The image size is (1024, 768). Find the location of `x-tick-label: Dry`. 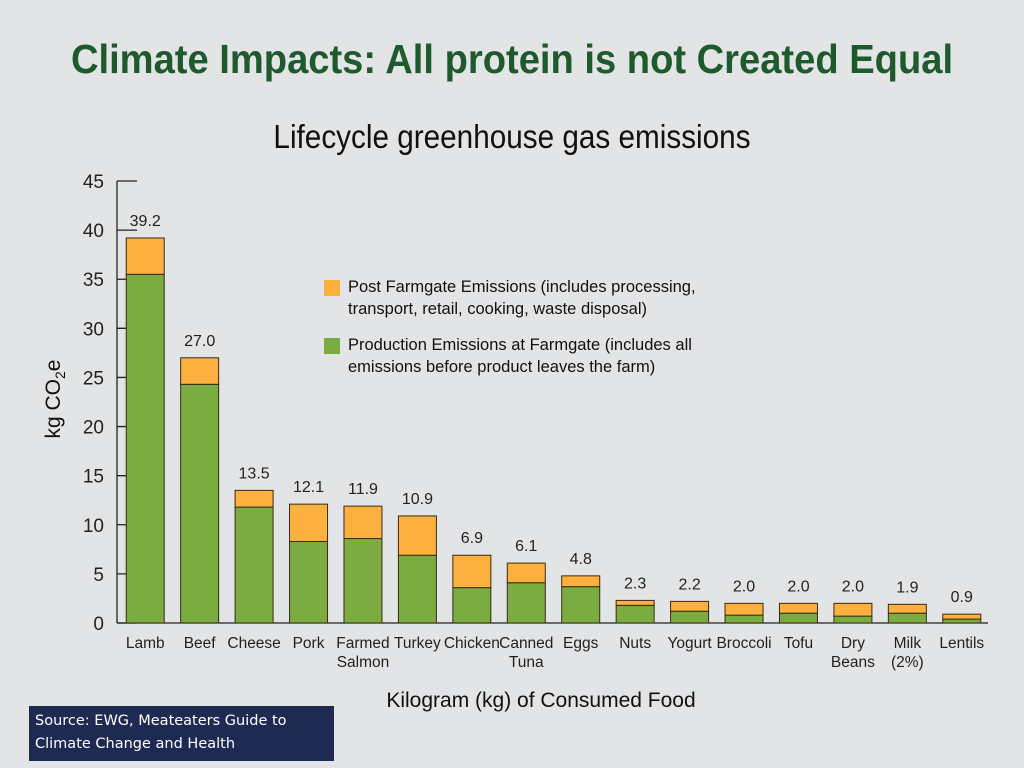

x-tick-label: Dry is located at coordinates (853, 643).